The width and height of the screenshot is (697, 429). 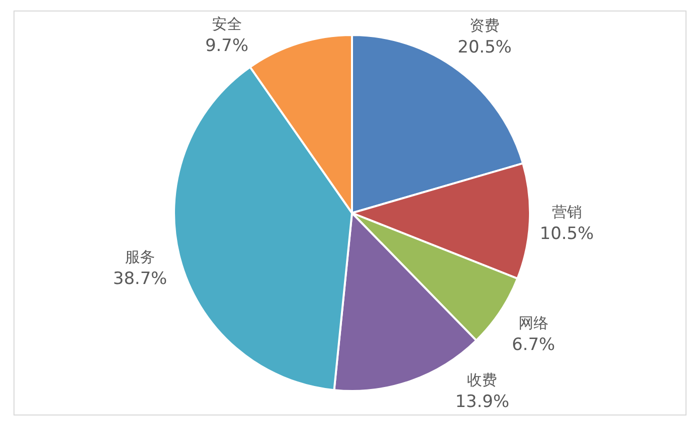 What do you see at coordinates (482, 402) in the screenshot?
I see `data-label: 13.9%` at bounding box center [482, 402].